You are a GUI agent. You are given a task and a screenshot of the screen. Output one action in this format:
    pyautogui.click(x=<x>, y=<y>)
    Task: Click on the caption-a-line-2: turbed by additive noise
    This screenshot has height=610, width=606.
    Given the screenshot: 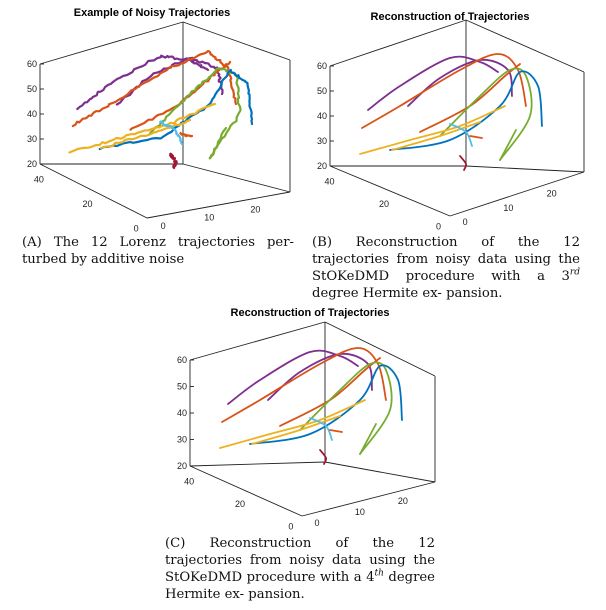 What is the action you would take?
    pyautogui.click(x=103, y=259)
    